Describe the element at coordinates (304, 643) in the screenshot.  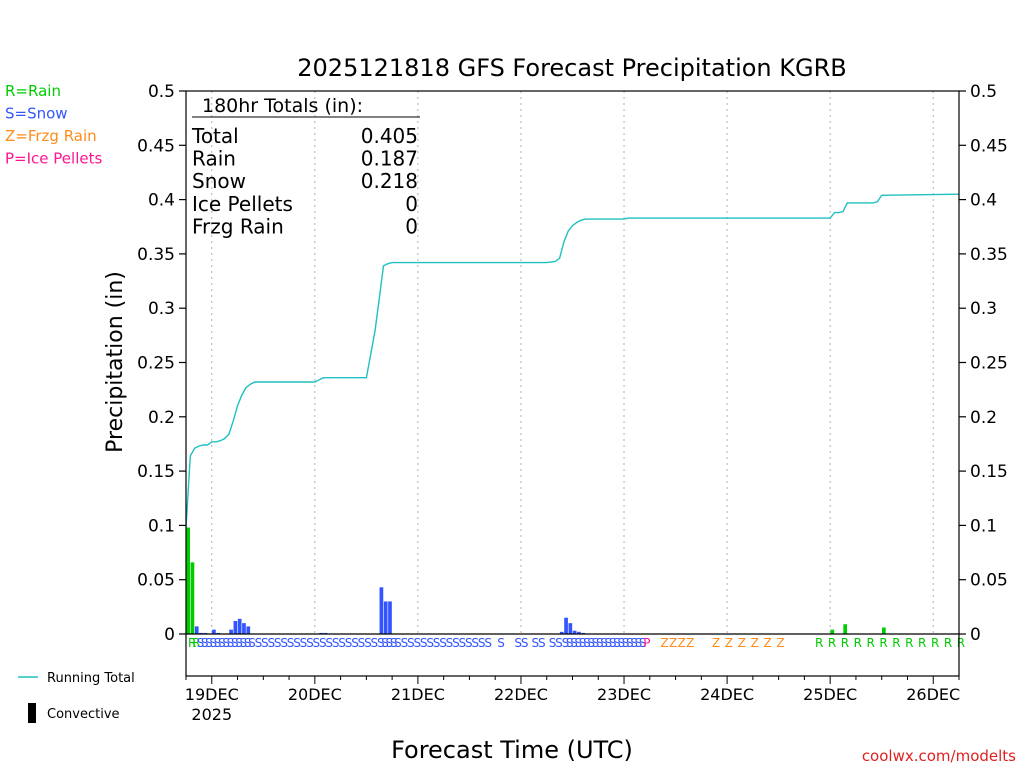
I see `precip-type-mark-22: S` at that location.